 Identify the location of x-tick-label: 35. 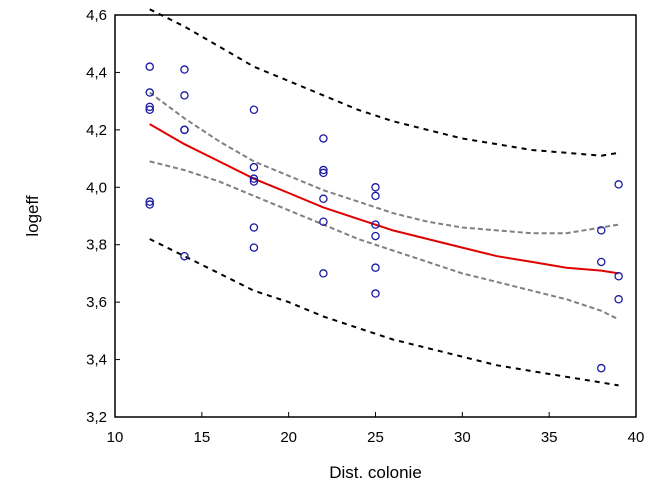
(549, 437).